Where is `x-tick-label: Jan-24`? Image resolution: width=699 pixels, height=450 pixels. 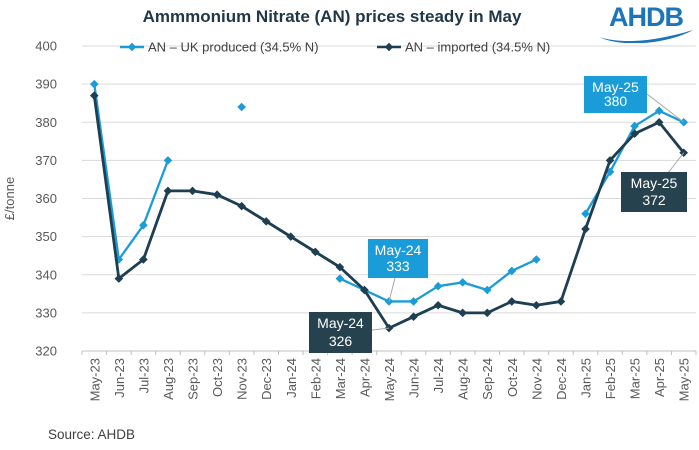
x-tick-label: Jan-24 is located at coordinates (291, 378).